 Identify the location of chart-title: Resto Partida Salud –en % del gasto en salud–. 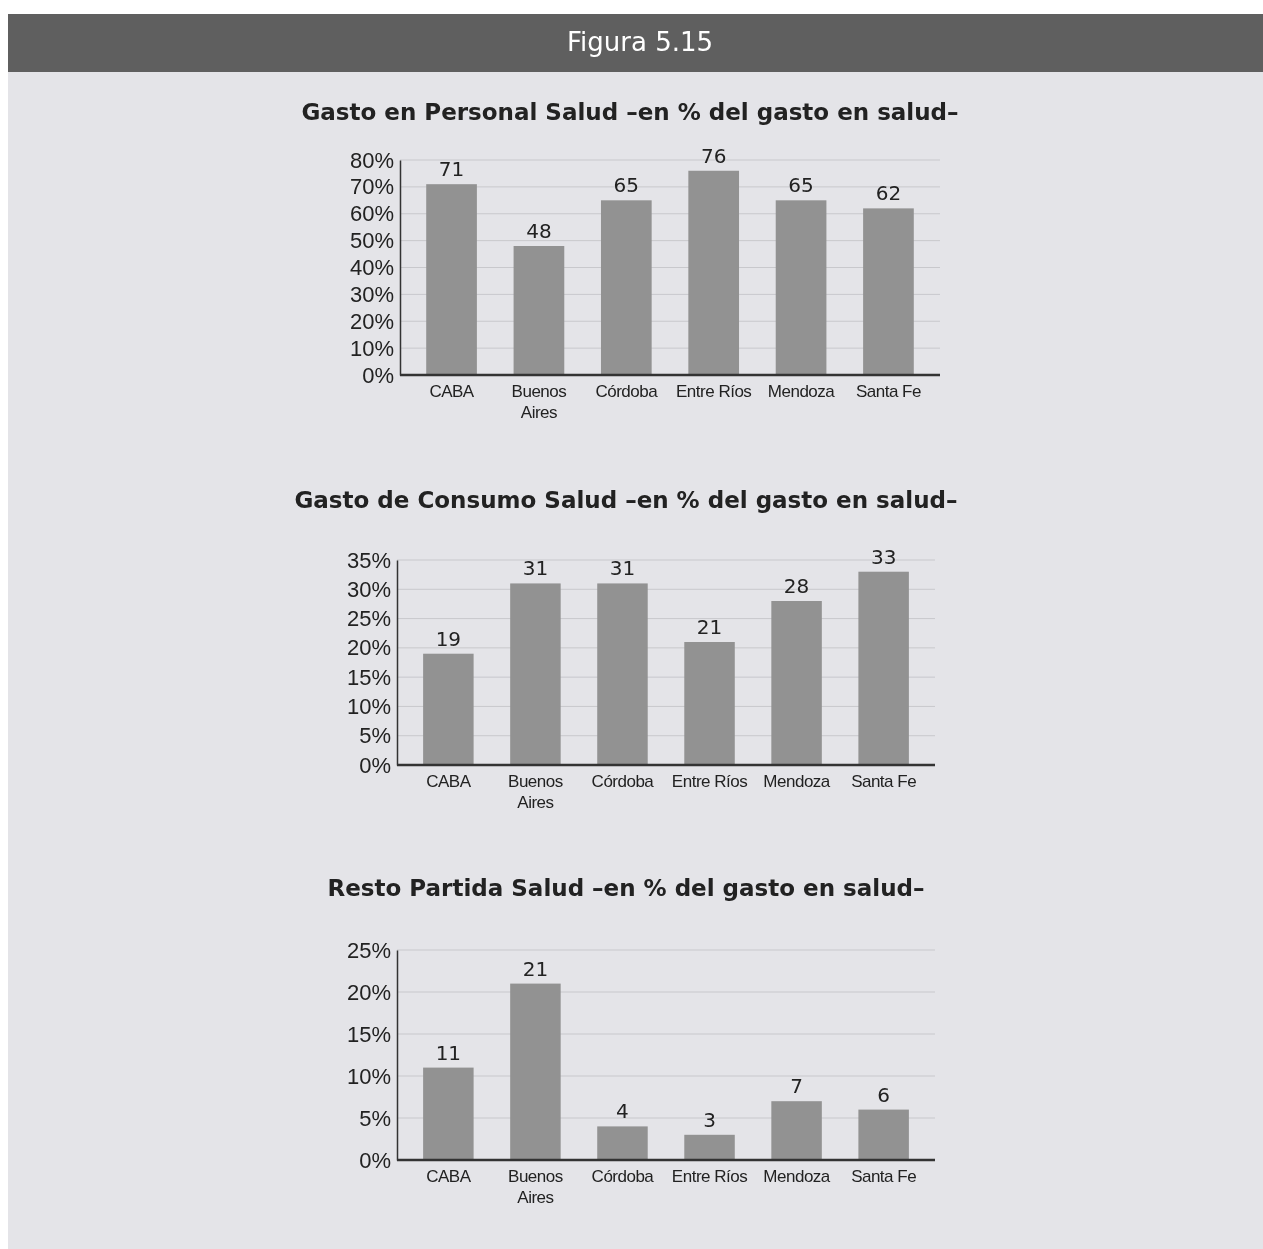
(626, 888).